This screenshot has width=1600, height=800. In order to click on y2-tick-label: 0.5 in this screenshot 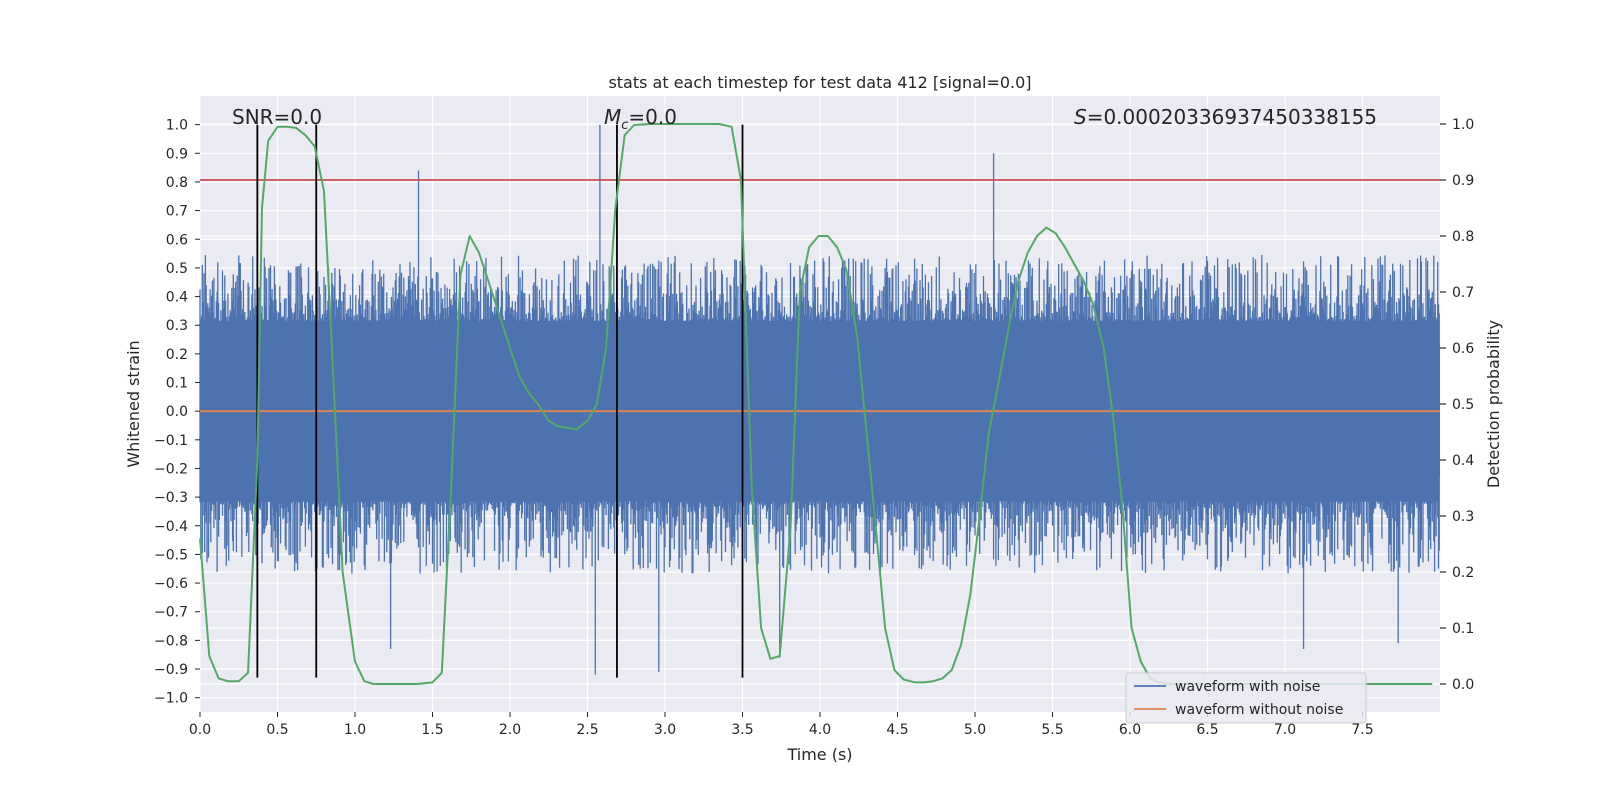, I will do `click(1463, 405)`.